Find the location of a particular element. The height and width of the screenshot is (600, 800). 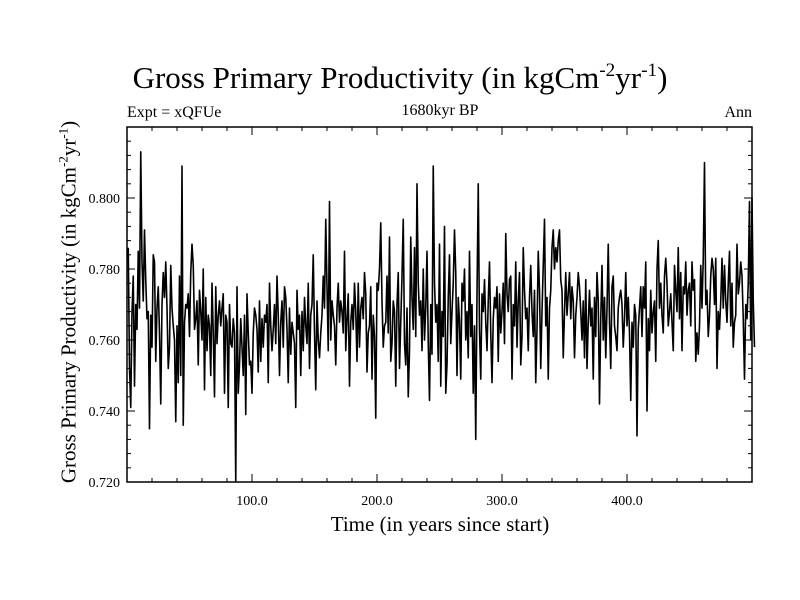

x-tick-label: 300.0 is located at coordinates (502, 501).